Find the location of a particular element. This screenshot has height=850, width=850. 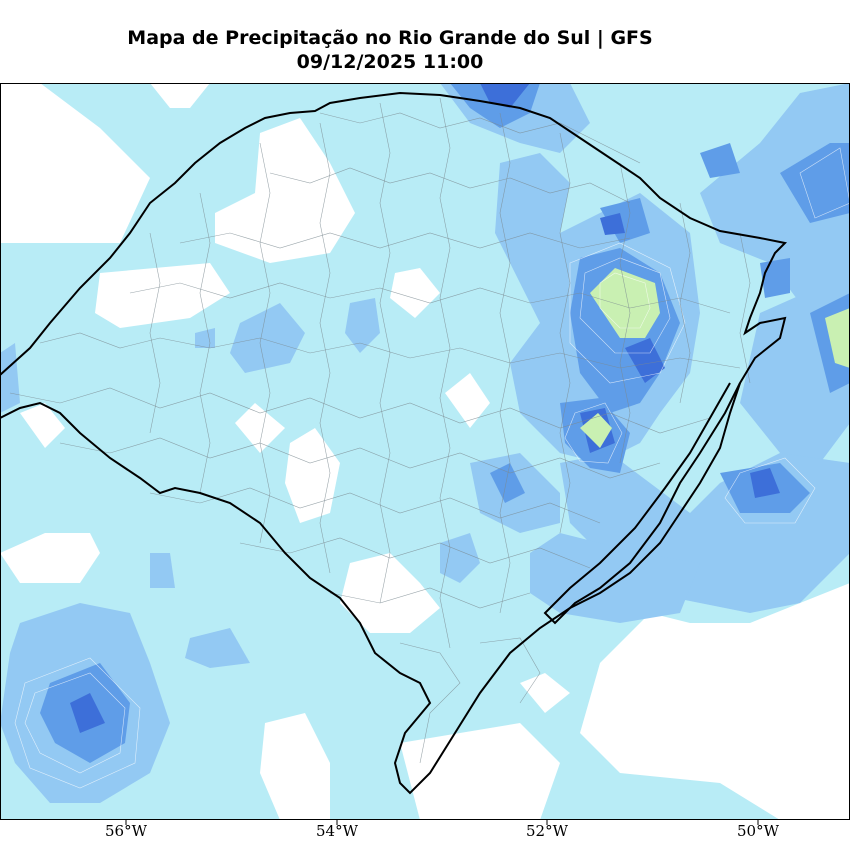

extreme-rain-cores is located at coordinates (715, 358).